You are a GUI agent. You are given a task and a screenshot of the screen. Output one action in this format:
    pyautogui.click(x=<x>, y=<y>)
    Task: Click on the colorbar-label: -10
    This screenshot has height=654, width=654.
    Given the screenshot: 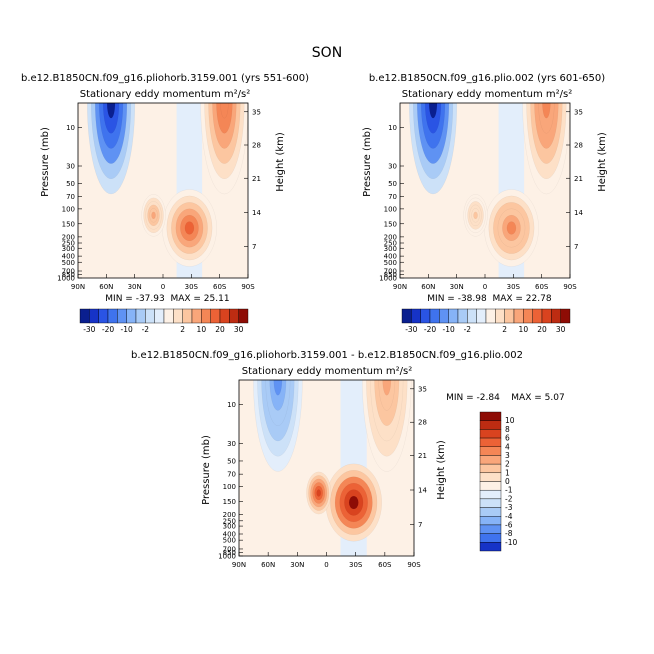 What is the action you would take?
    pyautogui.click(x=449, y=329)
    